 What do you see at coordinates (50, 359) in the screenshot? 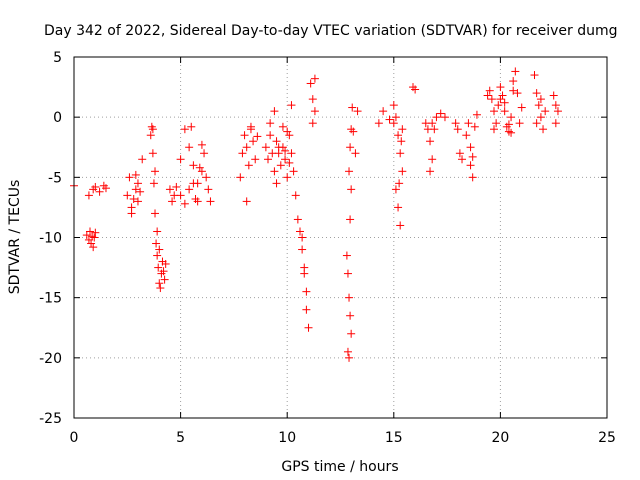
I see `y-tick-label: -20` at bounding box center [50, 359].